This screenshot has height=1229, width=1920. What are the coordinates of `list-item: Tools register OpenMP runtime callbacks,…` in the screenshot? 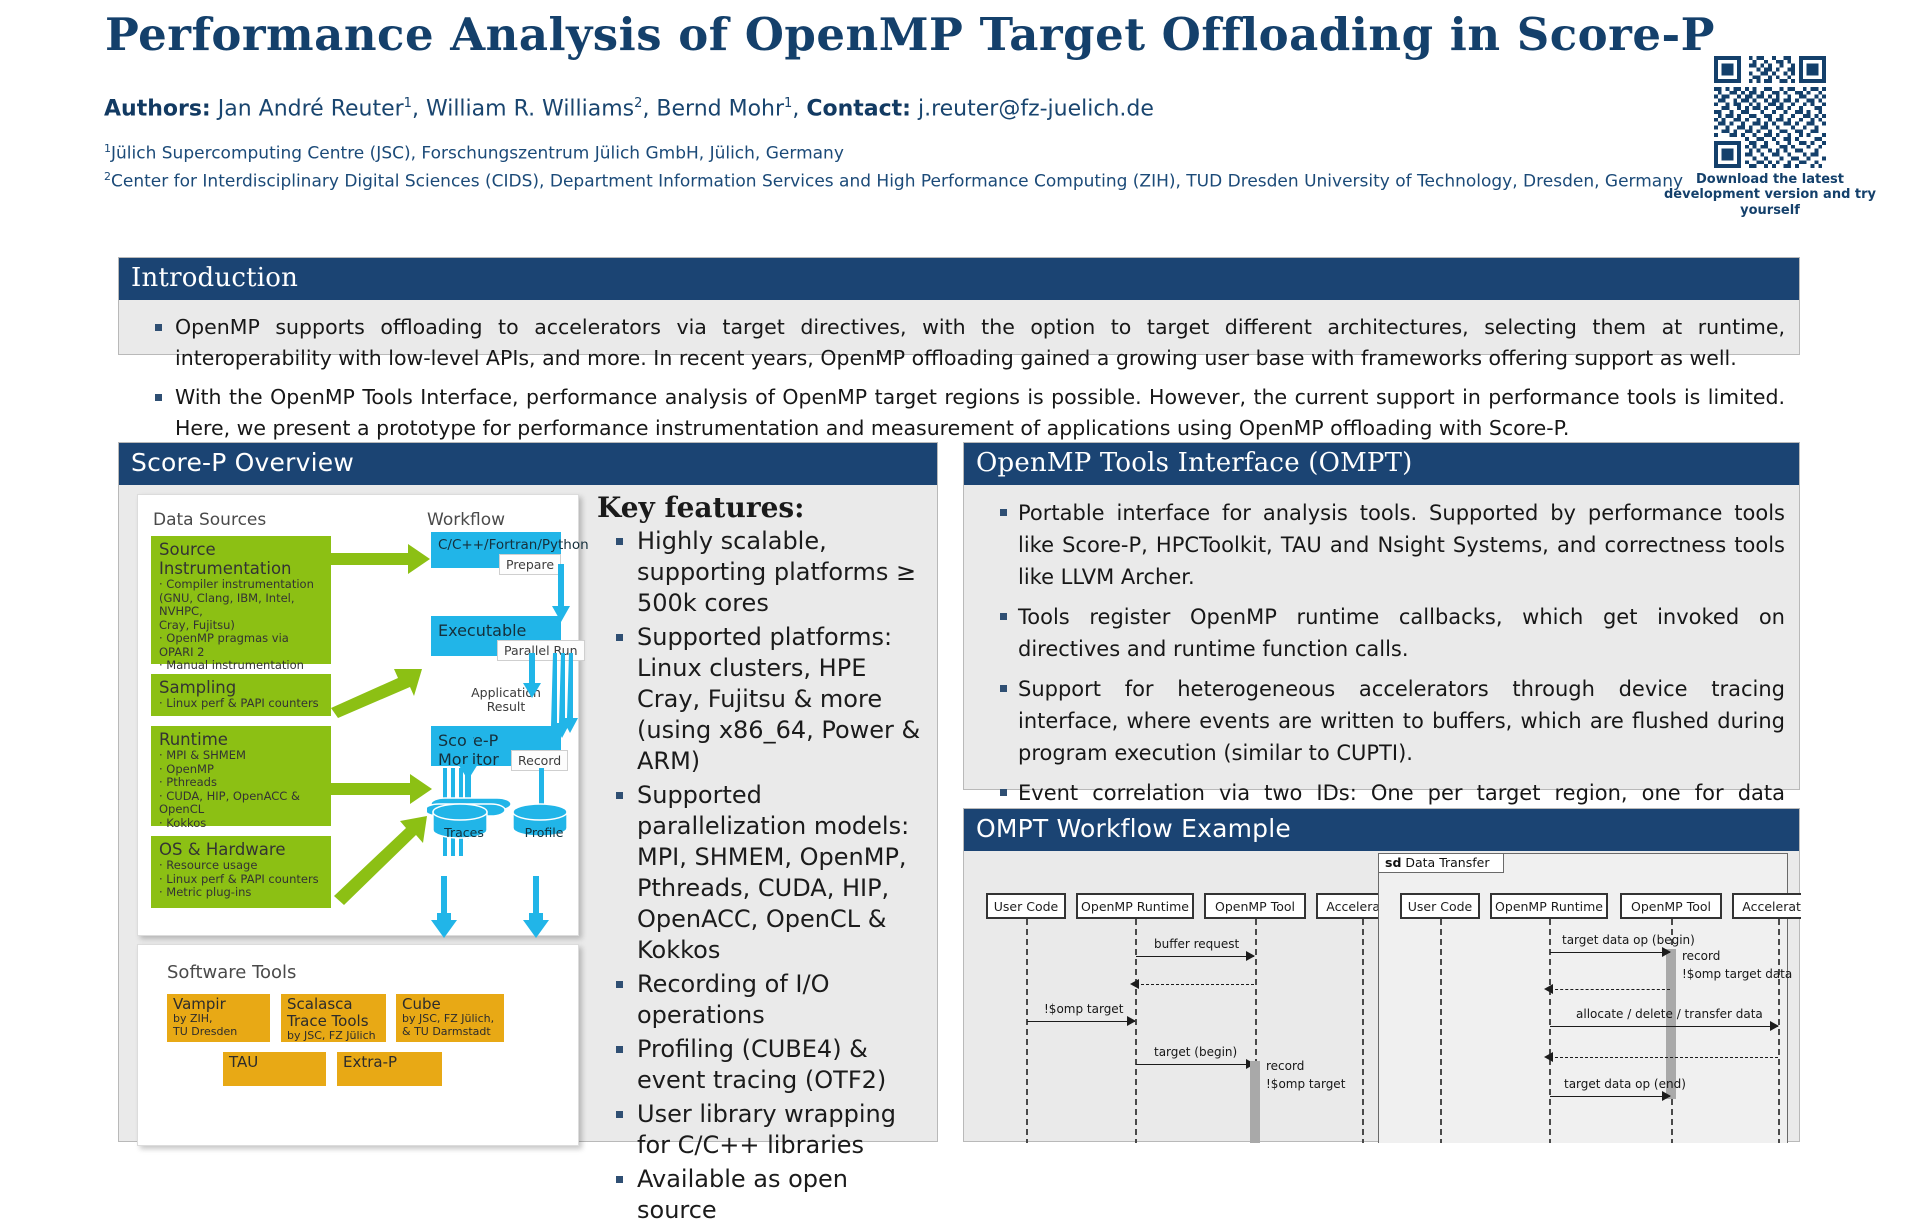 It's located at (1381, 633).